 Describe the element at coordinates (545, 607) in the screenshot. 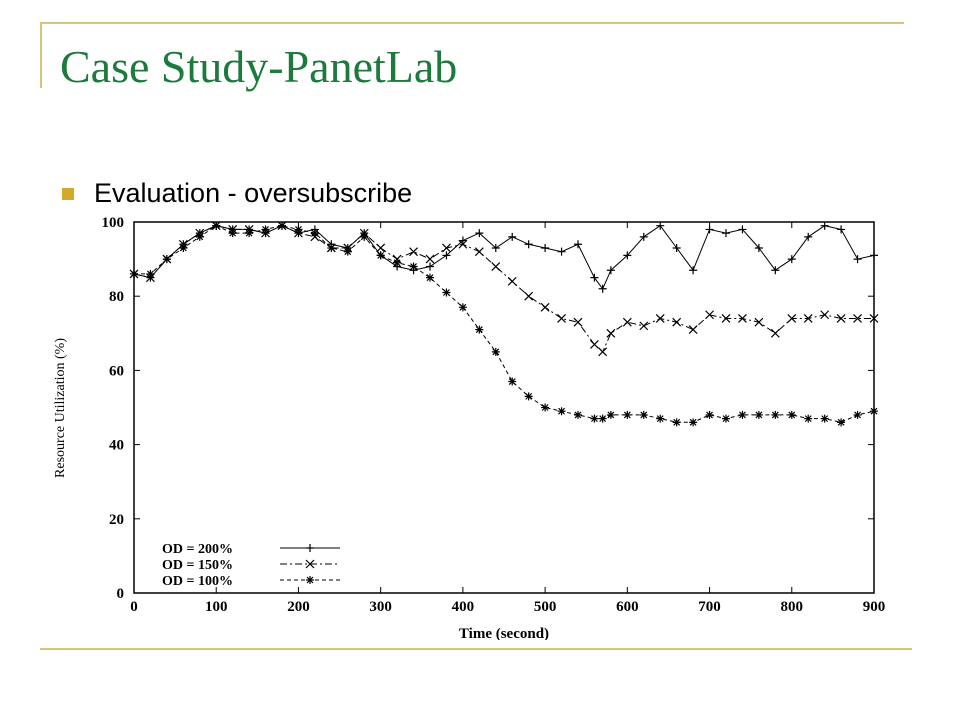

I see `x-tick-label: 500` at that location.